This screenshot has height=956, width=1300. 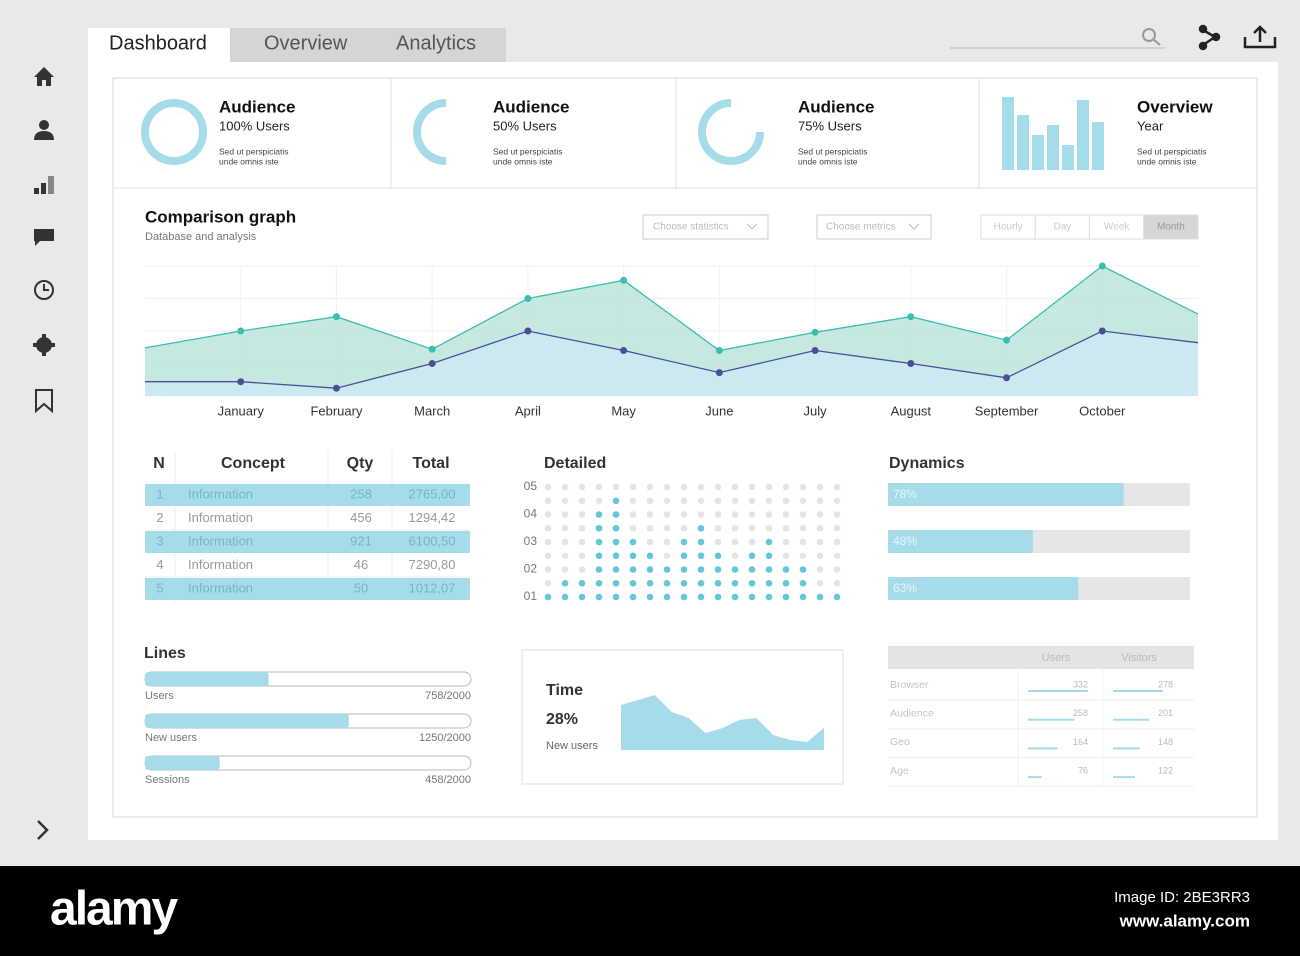 What do you see at coordinates (830, 125) in the screenshot?
I see `card-subtitle: 75% Users` at bounding box center [830, 125].